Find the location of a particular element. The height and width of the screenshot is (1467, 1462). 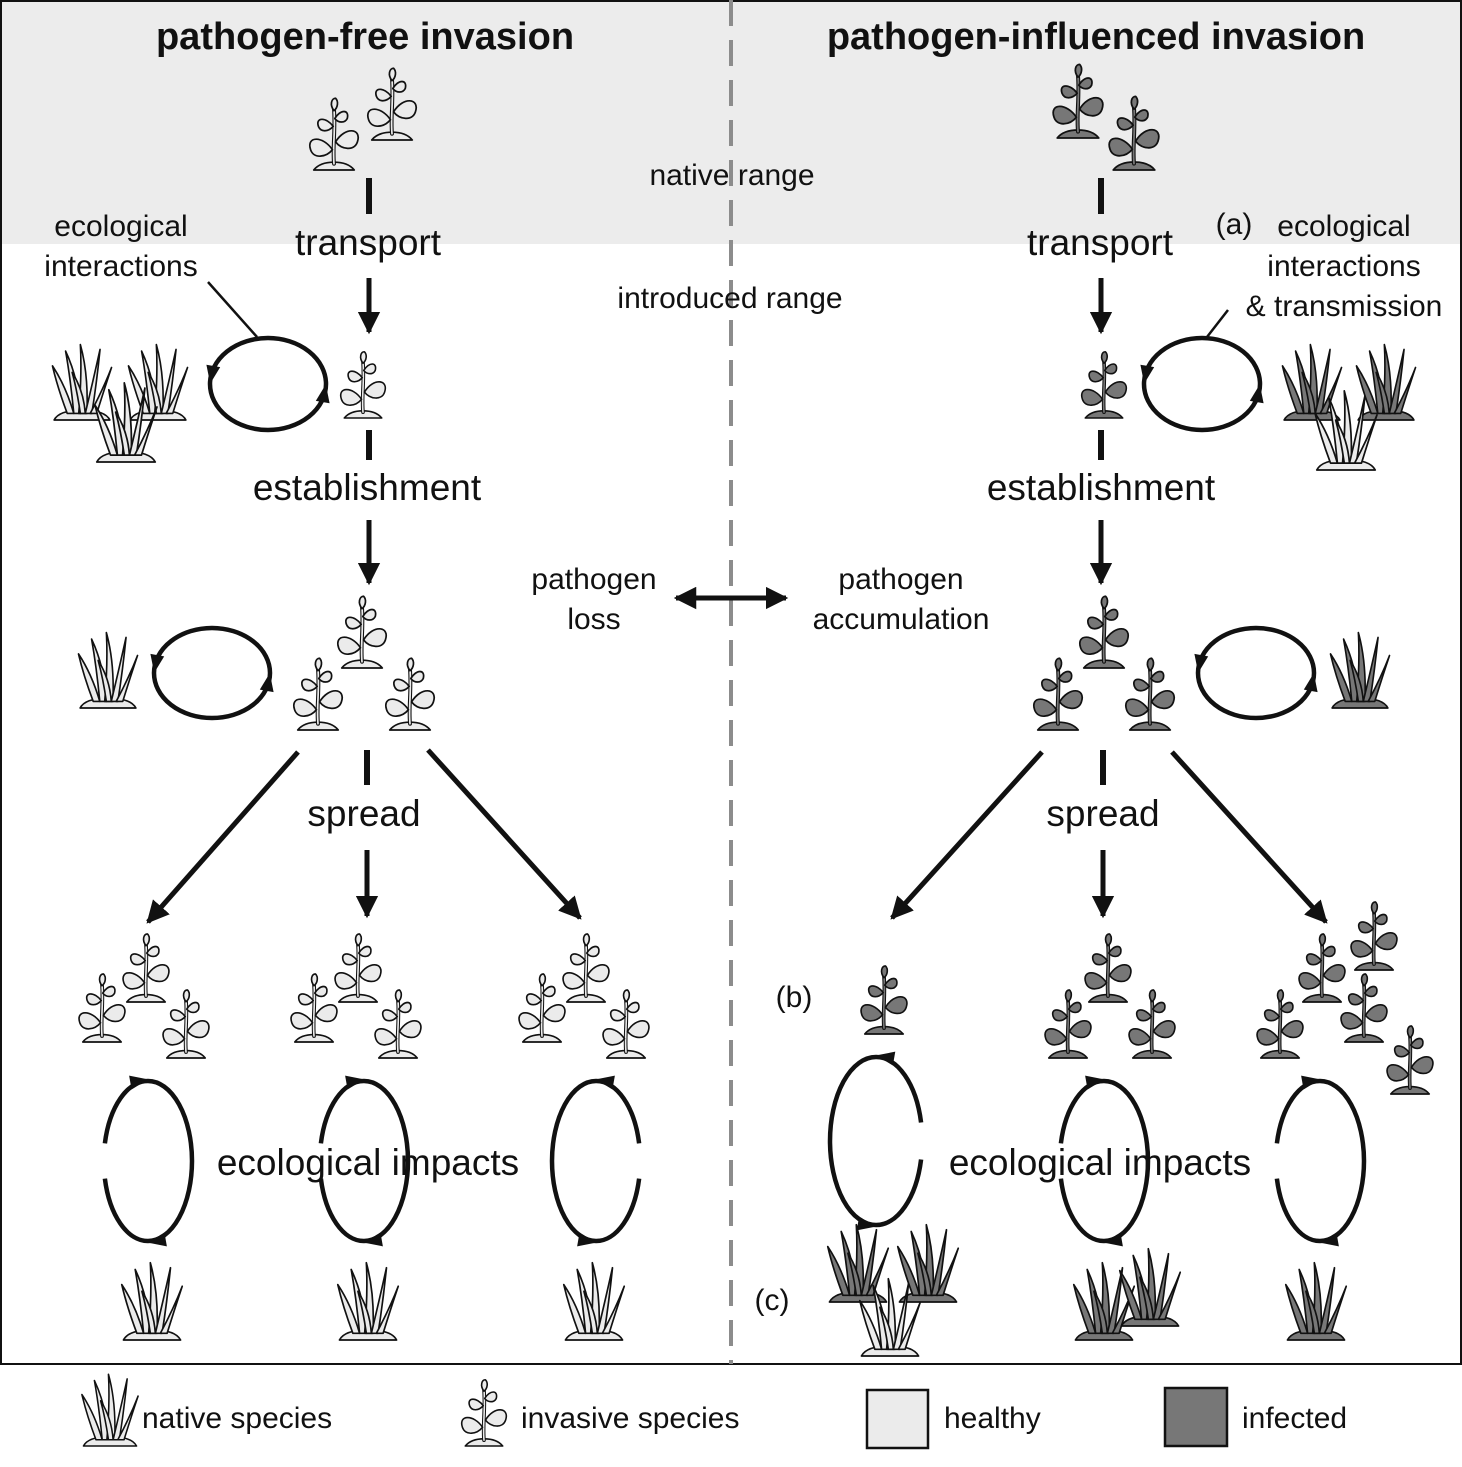

native-range-label: native range is located at coordinates (732, 175).